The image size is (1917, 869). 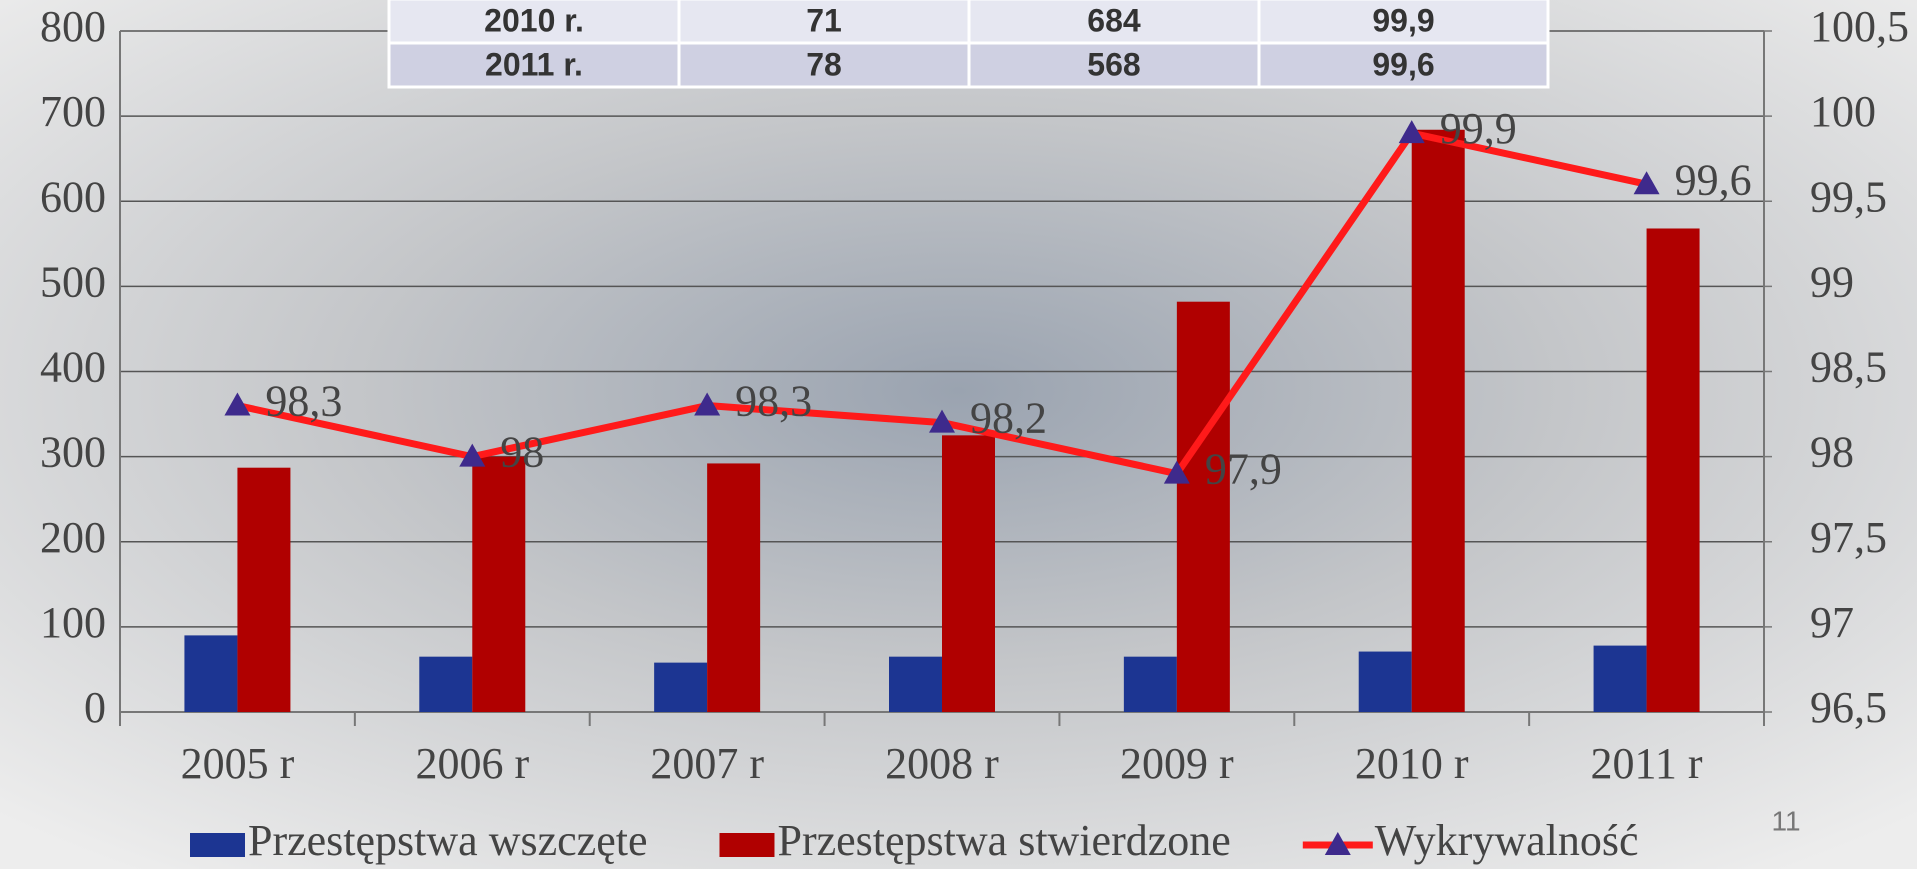 What do you see at coordinates (1832, 281) in the screenshot?
I see `y2-tick-label: 99` at bounding box center [1832, 281].